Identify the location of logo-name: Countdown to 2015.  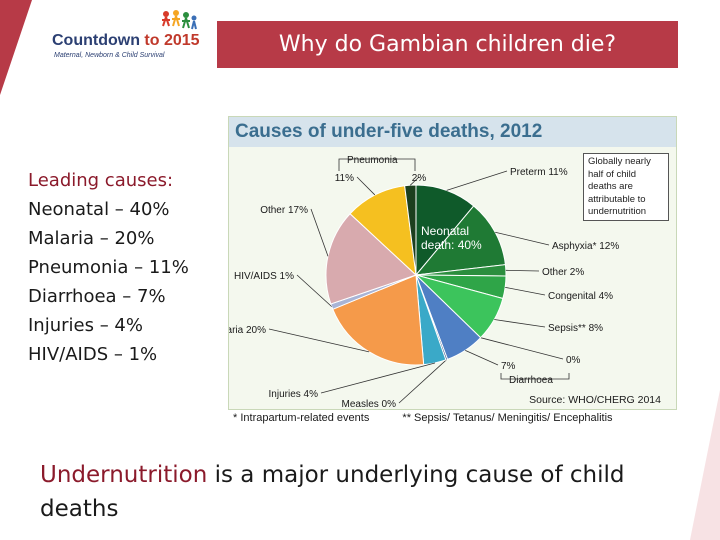
(126, 40).